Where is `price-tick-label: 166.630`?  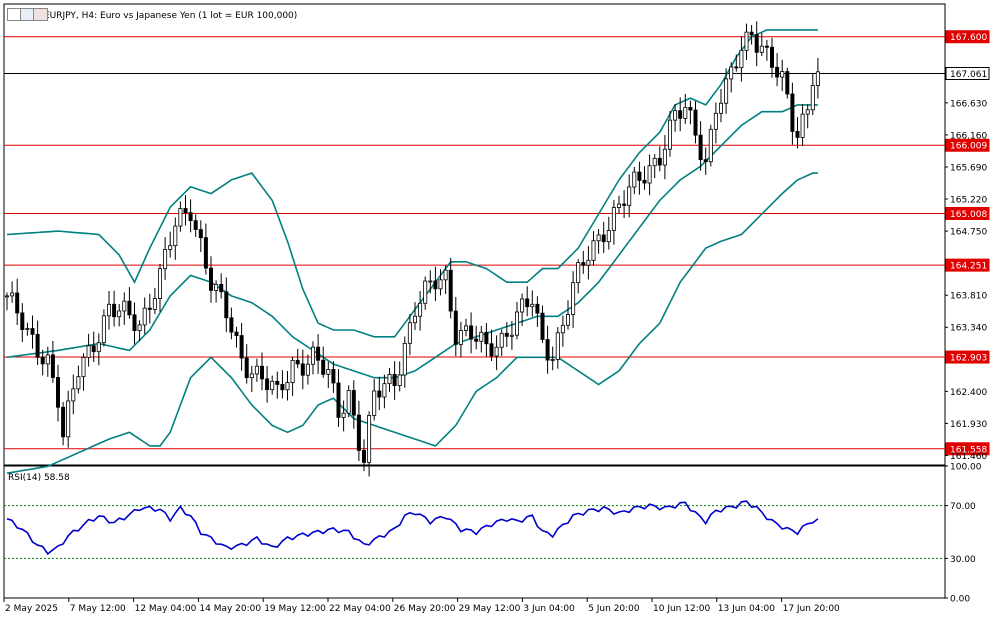 price-tick-label: 166.630 is located at coordinates (968, 104).